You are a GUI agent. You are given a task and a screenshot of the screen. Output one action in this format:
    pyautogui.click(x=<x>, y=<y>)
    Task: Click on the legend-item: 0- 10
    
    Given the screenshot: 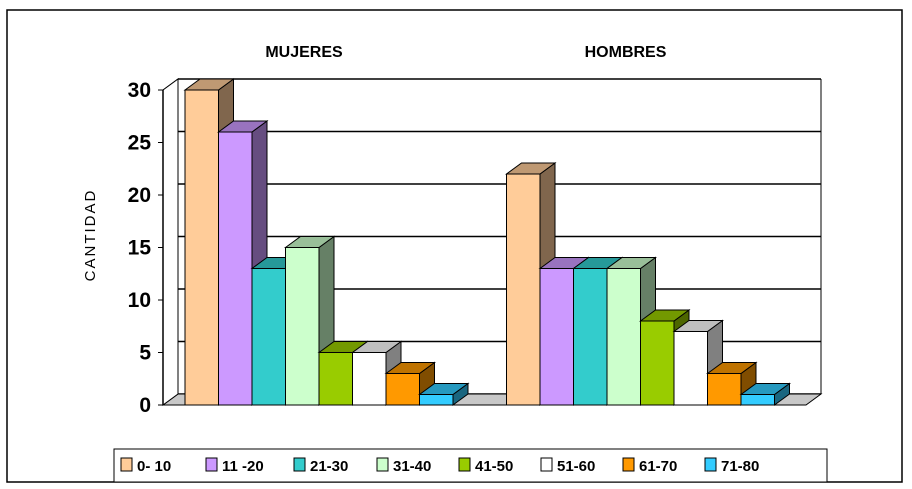 What is the action you would take?
    pyautogui.click(x=145, y=466)
    